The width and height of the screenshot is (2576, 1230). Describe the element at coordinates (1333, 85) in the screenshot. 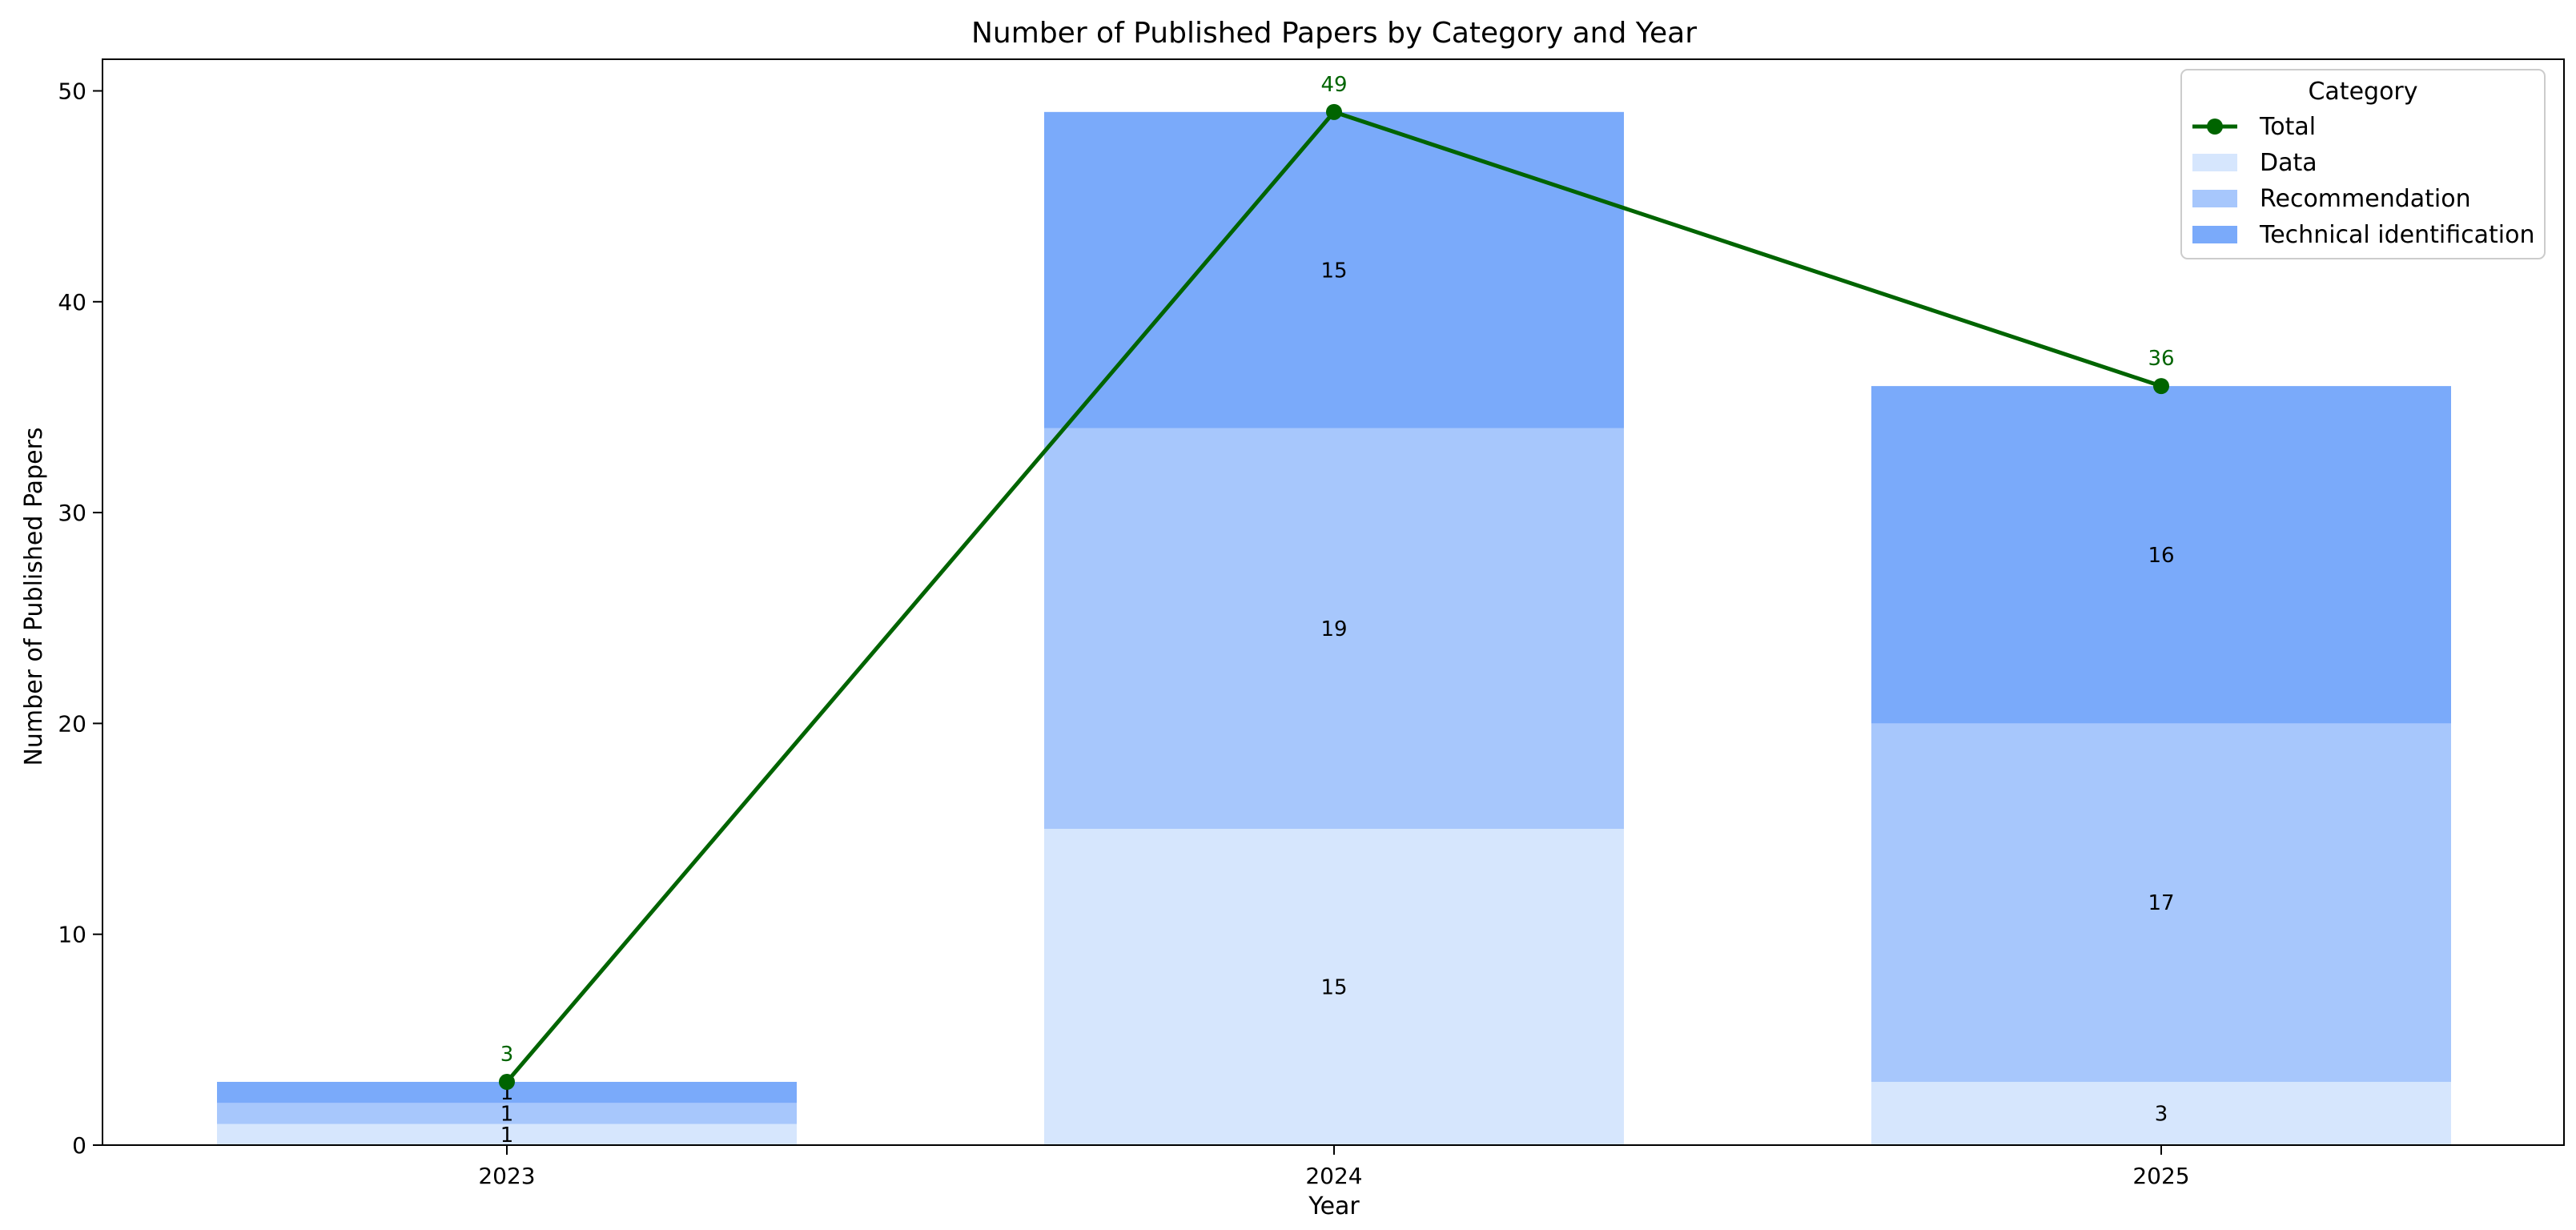

I see `total-label-2024: 49` at that location.